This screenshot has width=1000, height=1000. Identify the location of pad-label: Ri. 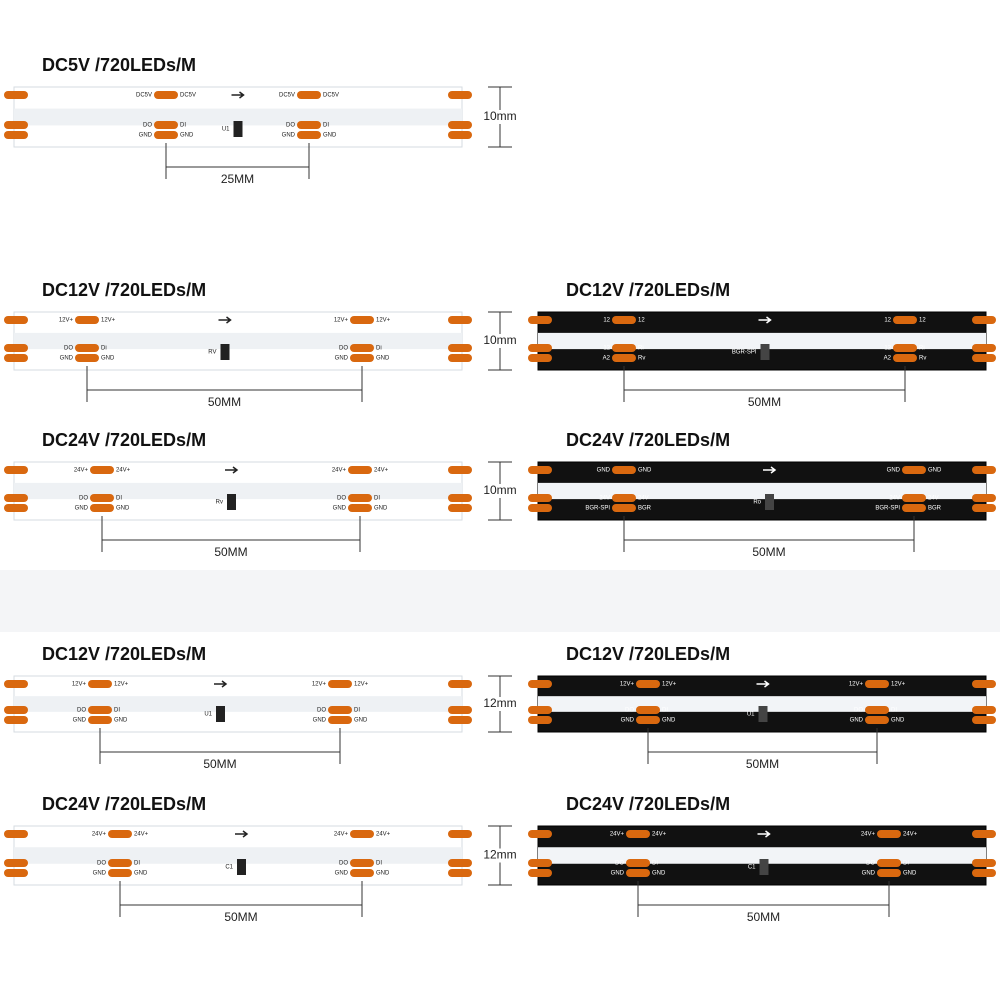
(641, 349).